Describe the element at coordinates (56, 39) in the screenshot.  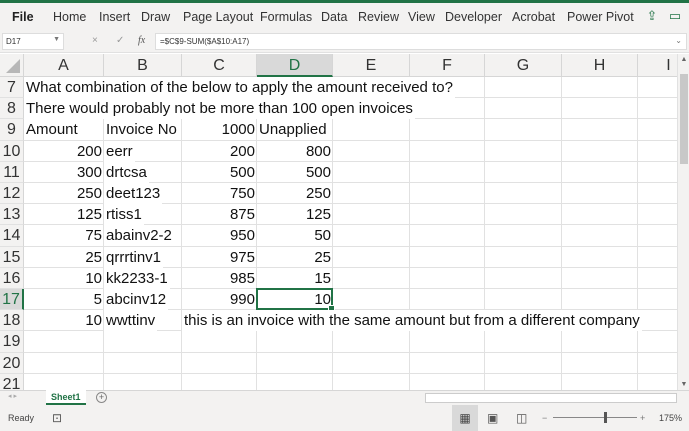
I see `chevron-down-icon: ▼` at that location.